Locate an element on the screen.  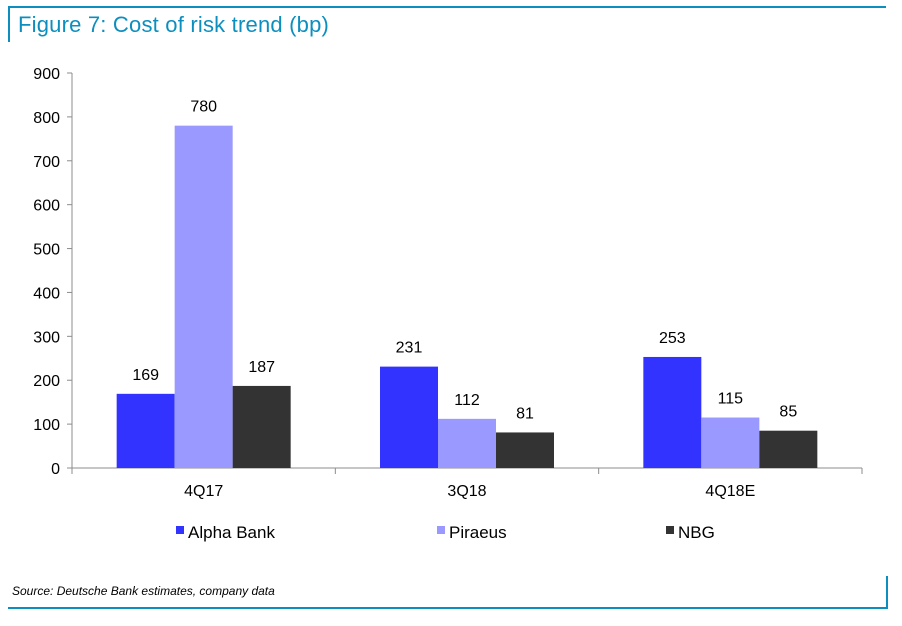
y-tick-label: 0 is located at coordinates (55, 469).